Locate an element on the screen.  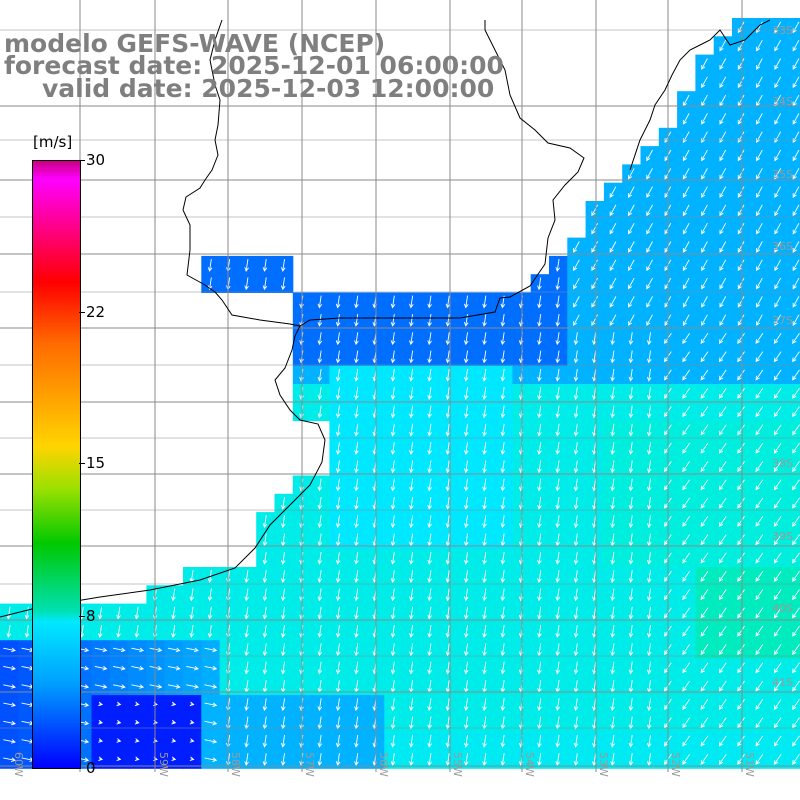
longitude-label: 54W is located at coordinates (529, 764).